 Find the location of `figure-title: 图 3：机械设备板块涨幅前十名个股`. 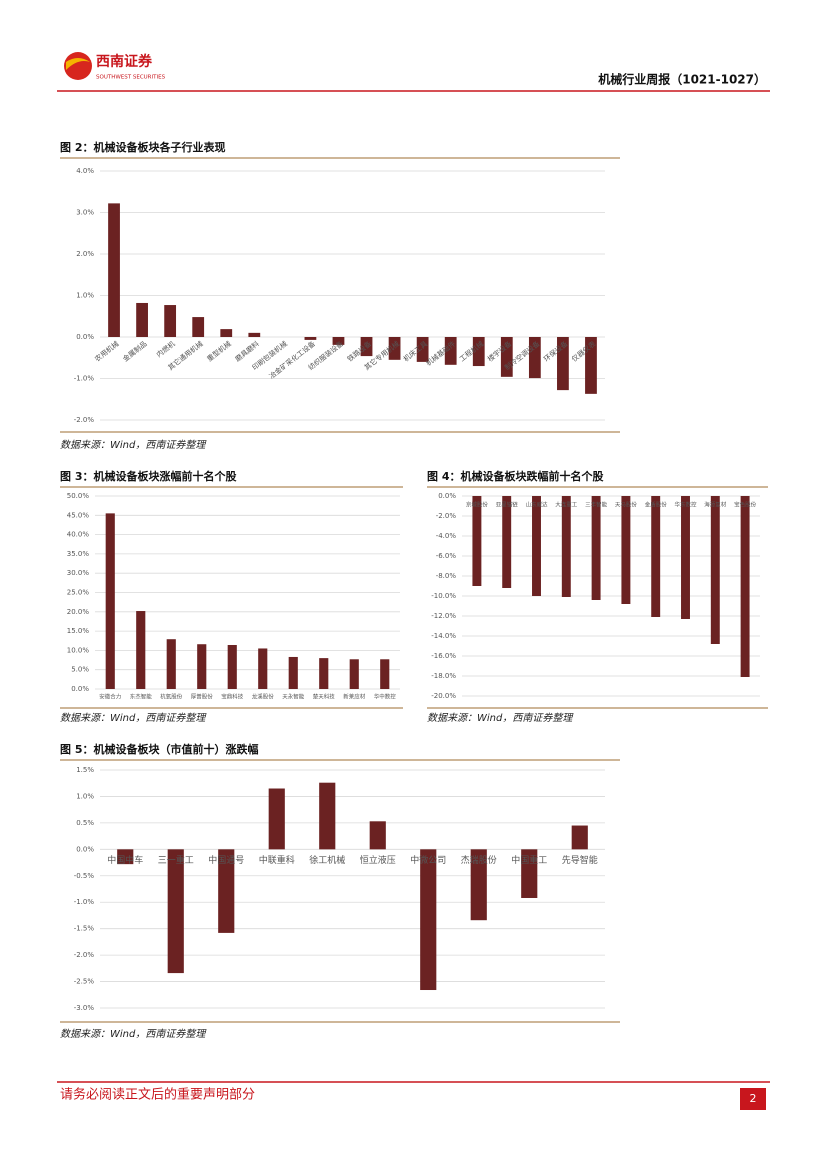

figure-title: 图 3：机械设备板块涨幅前十名个股 is located at coordinates (148, 476).